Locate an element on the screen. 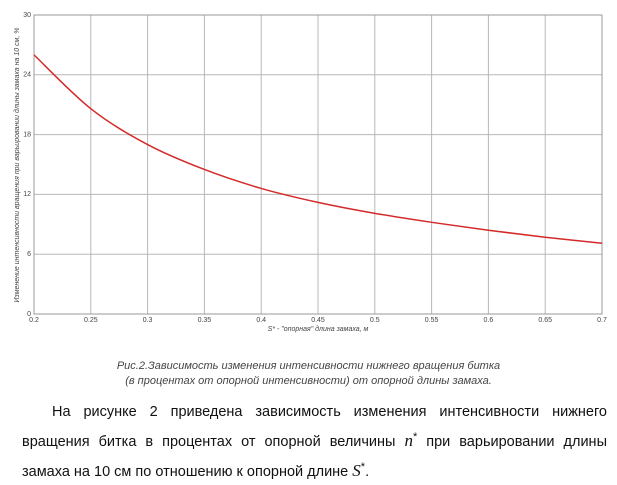 This screenshot has height=485, width=617. y-tick-label: 24 is located at coordinates (27, 75).